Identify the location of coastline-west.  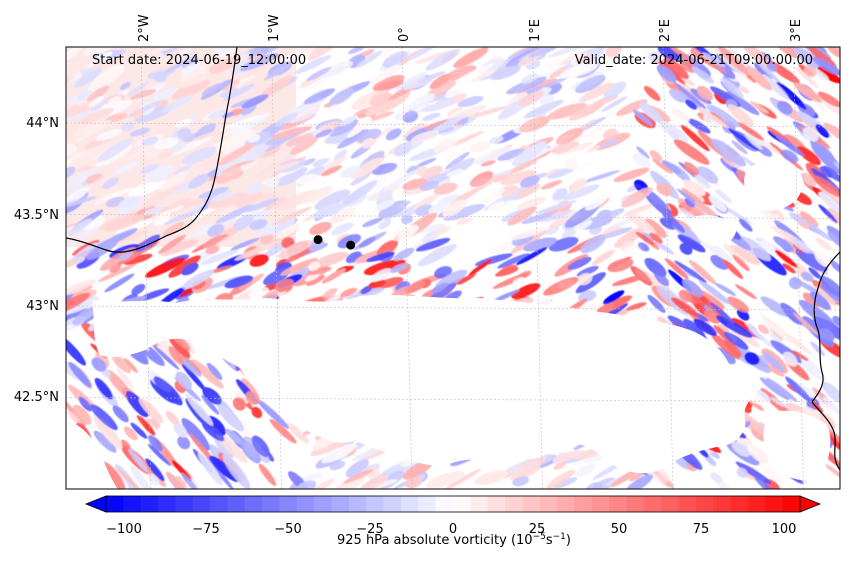
(152, 150).